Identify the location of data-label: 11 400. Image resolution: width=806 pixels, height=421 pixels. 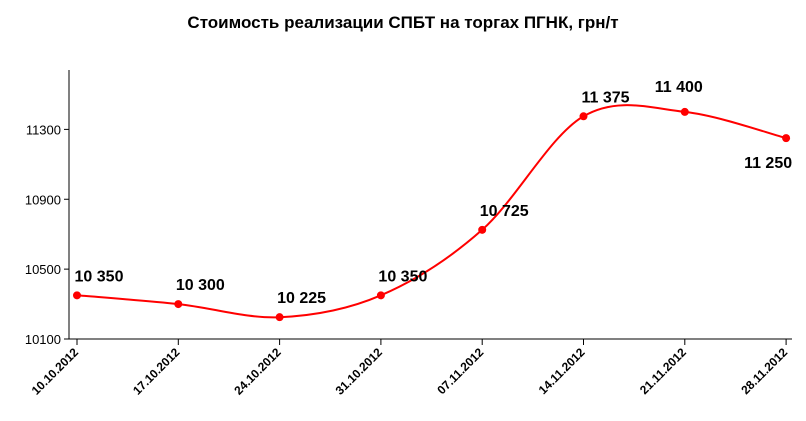
(679, 87).